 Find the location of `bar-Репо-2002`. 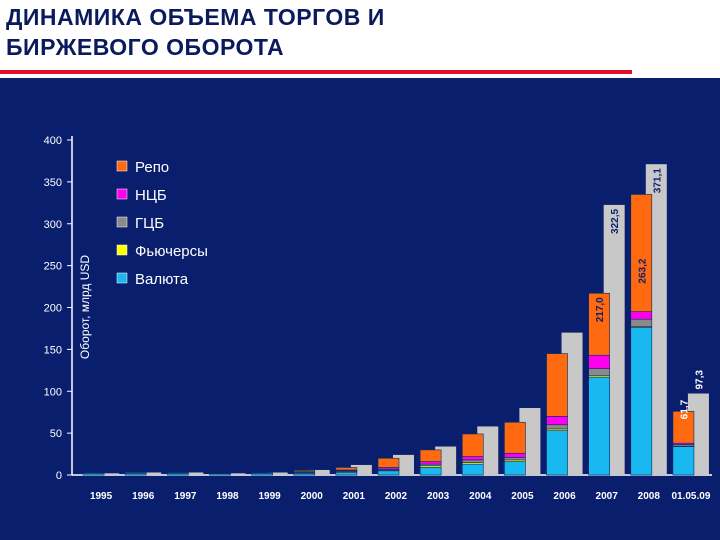

bar-Репо-2002 is located at coordinates (388, 462).